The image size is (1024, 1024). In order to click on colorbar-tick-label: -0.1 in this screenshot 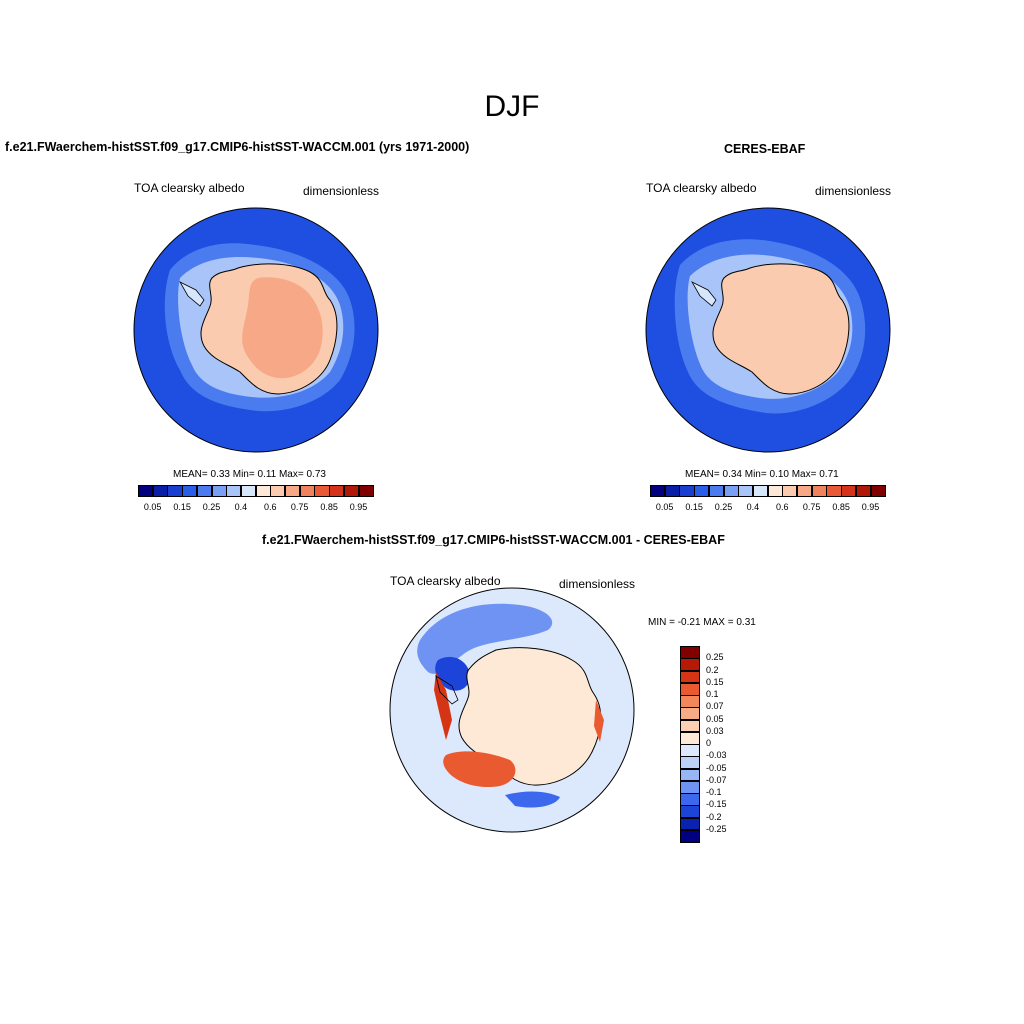, I will do `click(714, 792)`.